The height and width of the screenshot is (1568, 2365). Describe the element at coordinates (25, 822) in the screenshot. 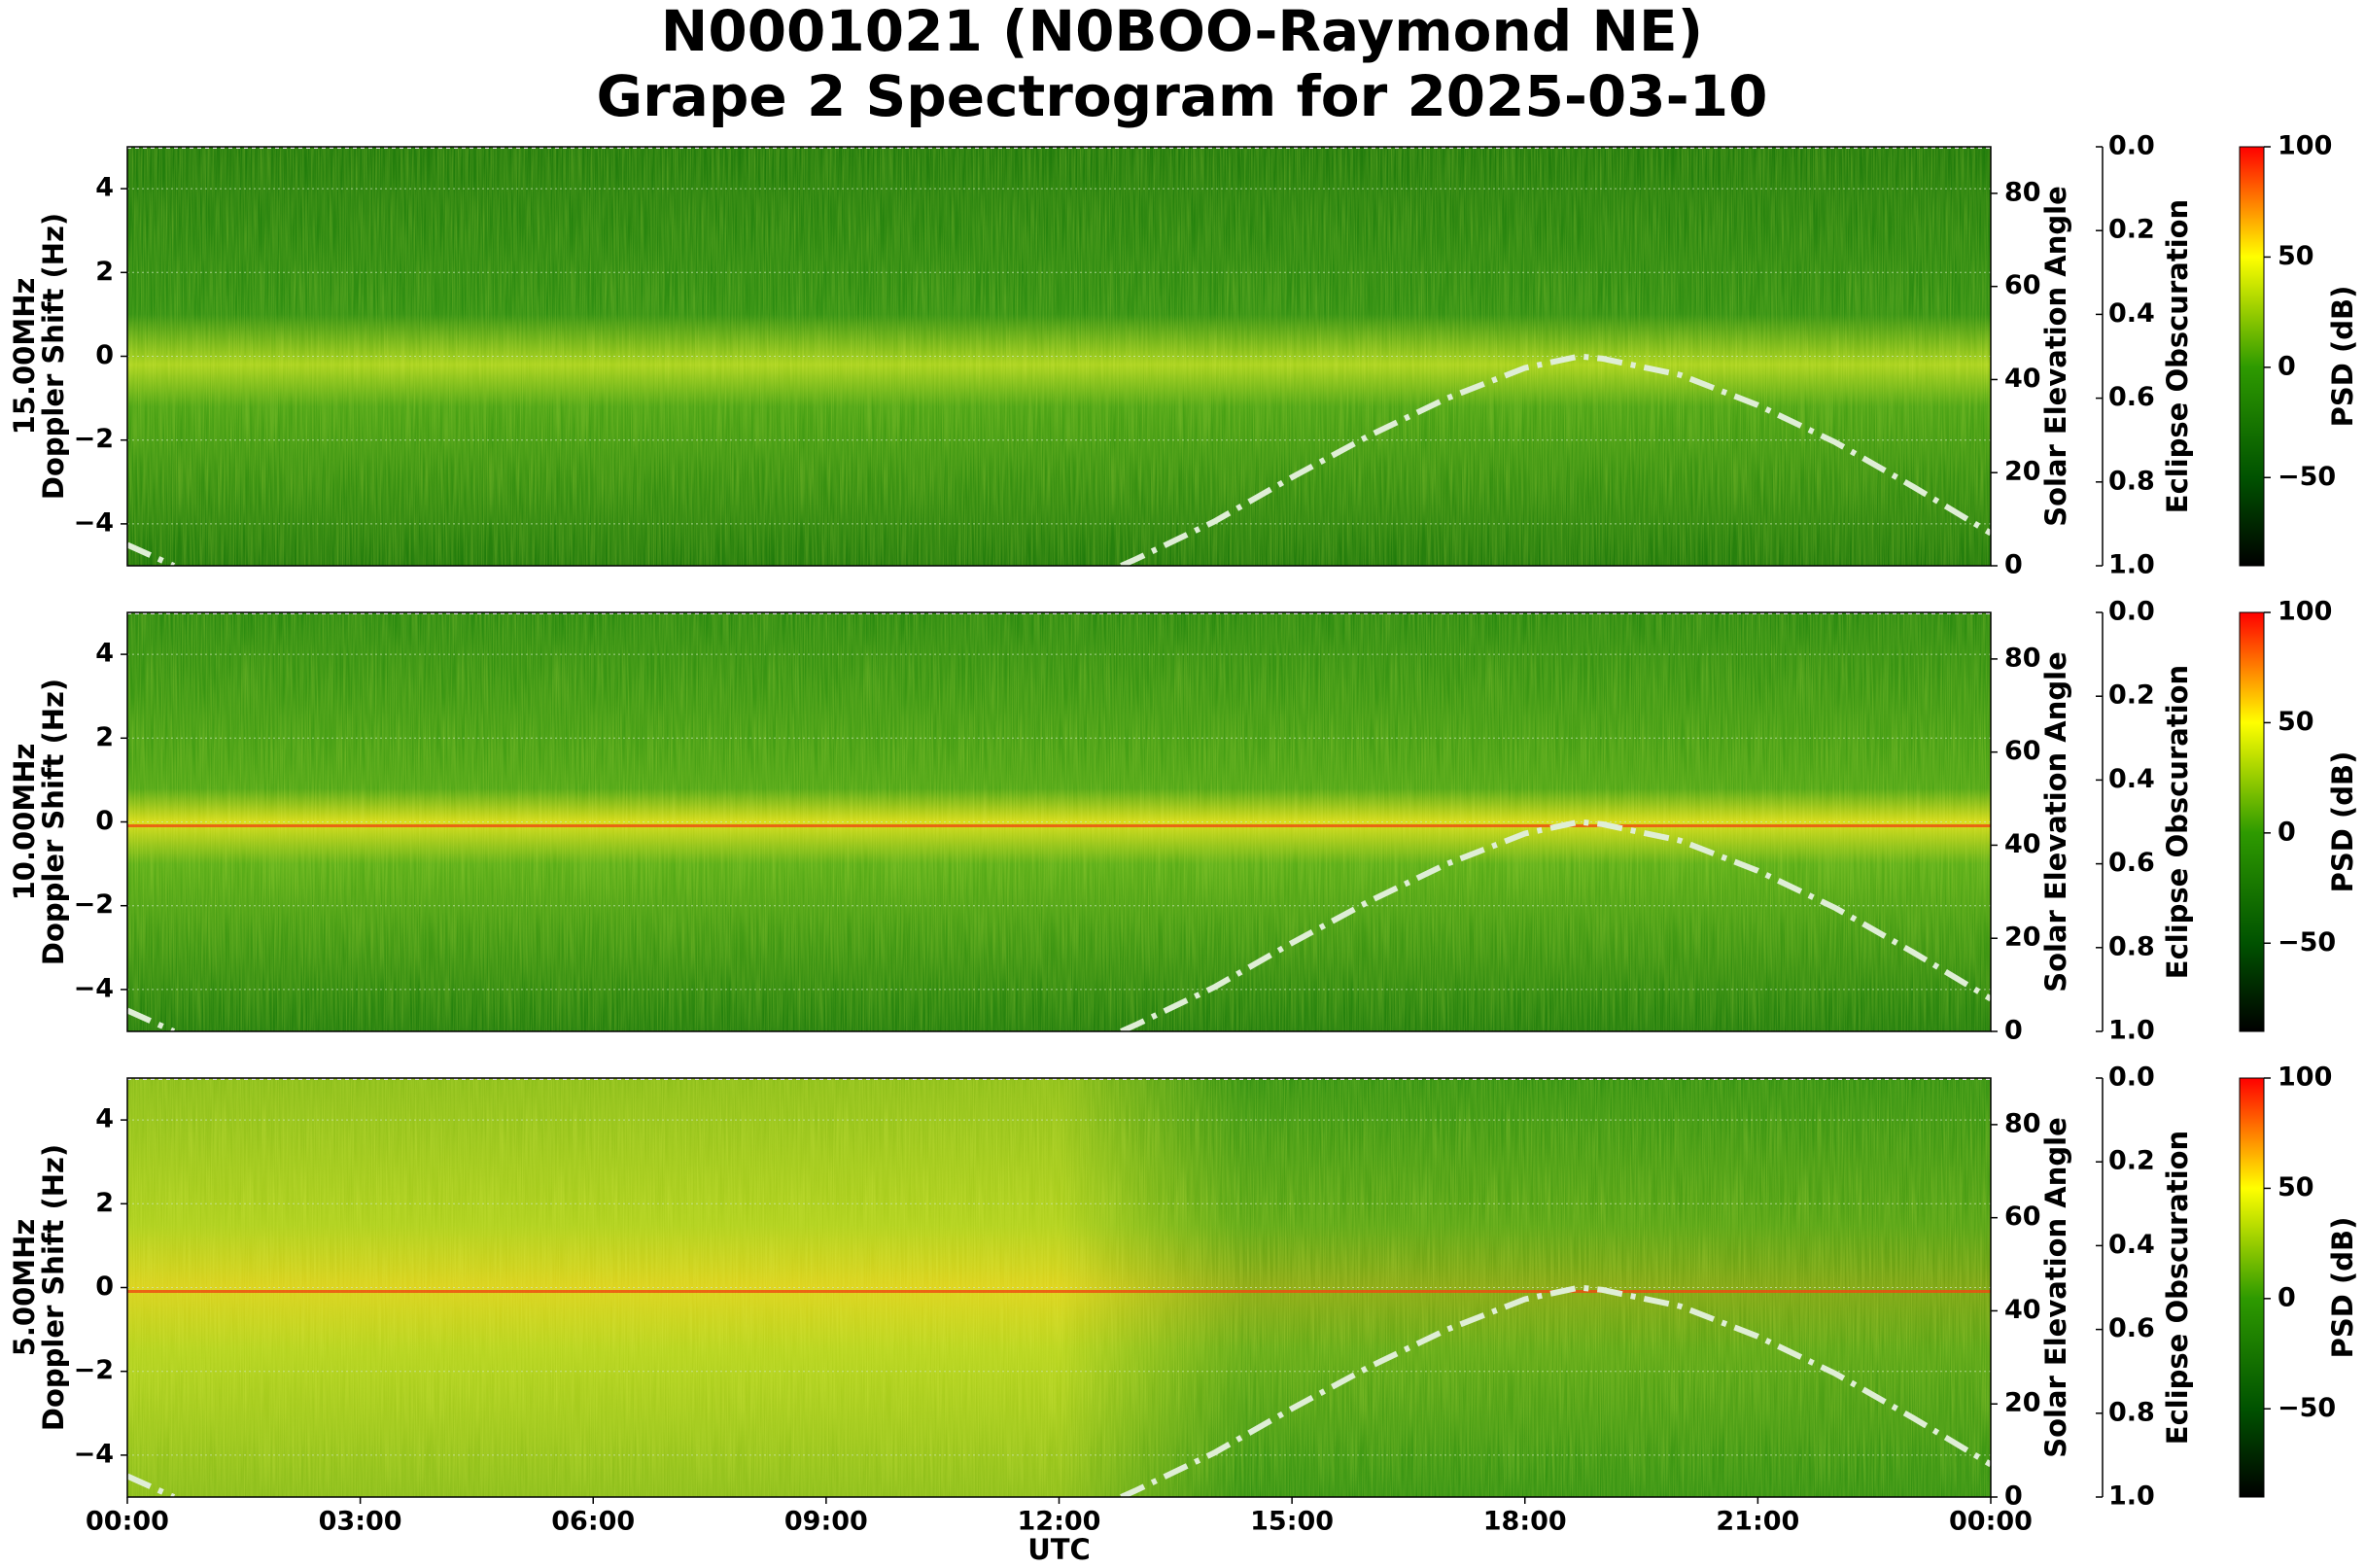

I see `y-axis-label: 10.00MHz` at that location.